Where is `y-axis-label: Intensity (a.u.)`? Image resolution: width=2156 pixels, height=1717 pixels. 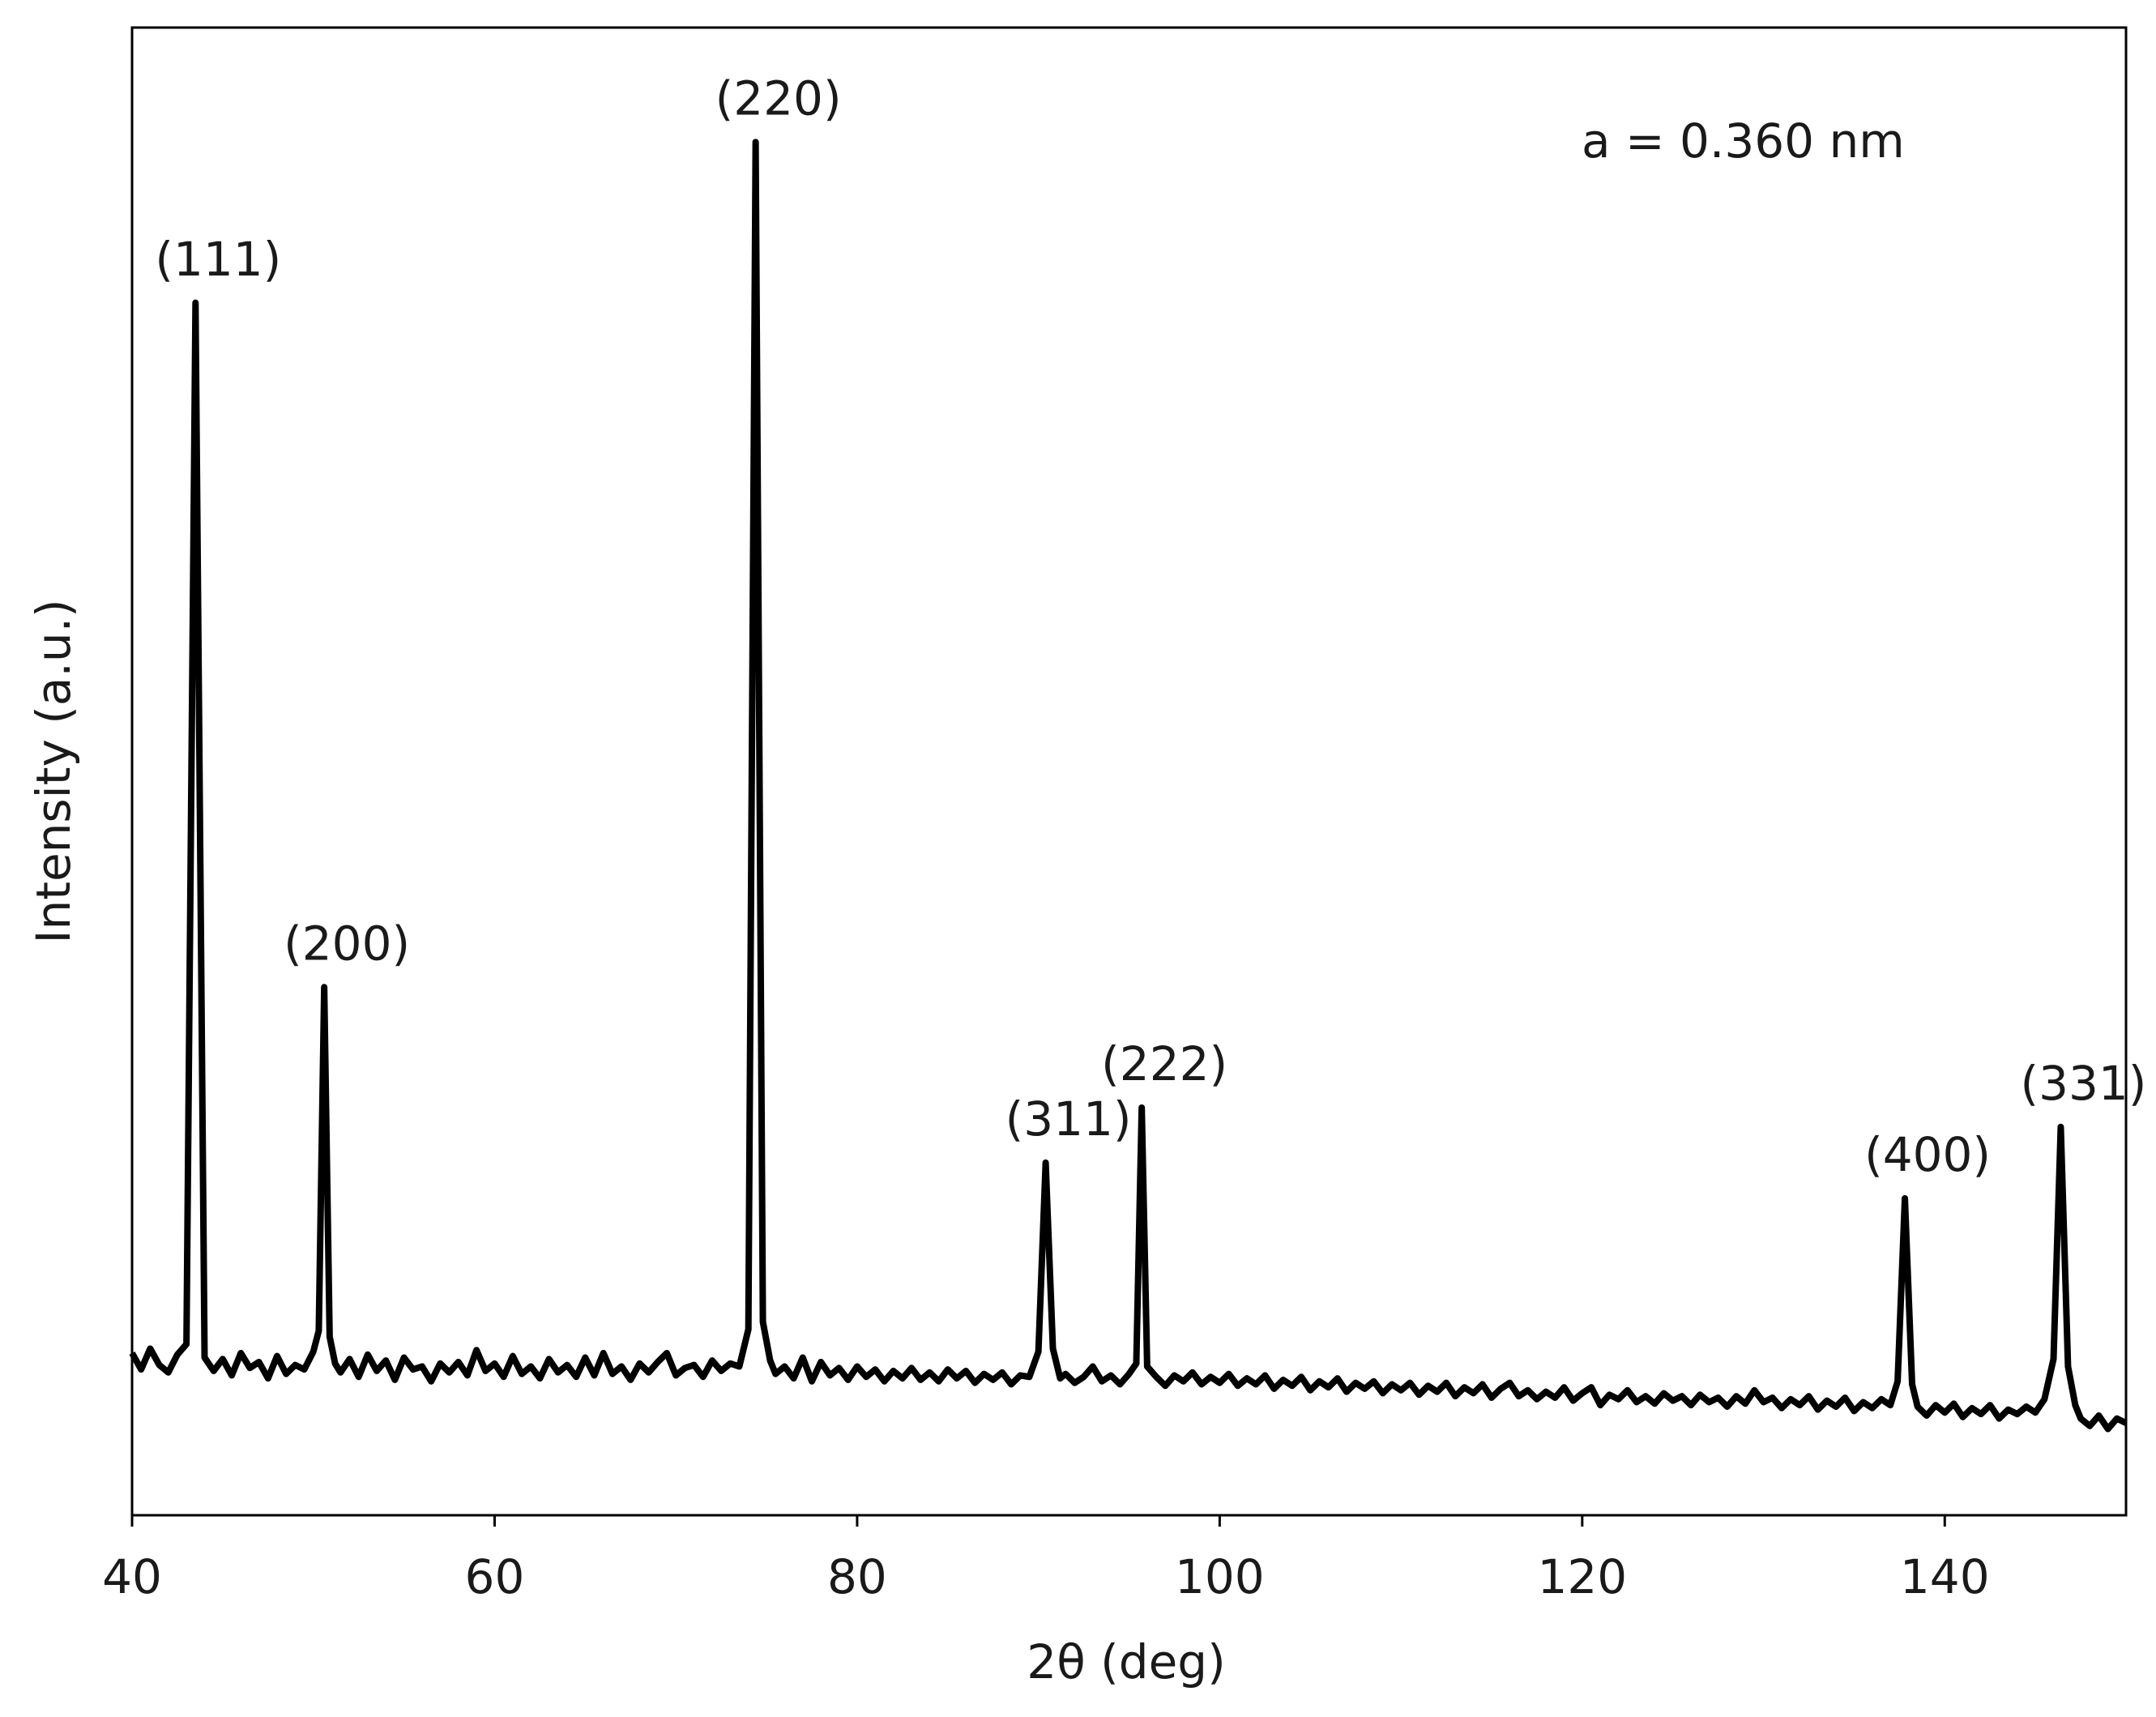 y-axis-label: Intensity (a.u.) is located at coordinates (53, 771).